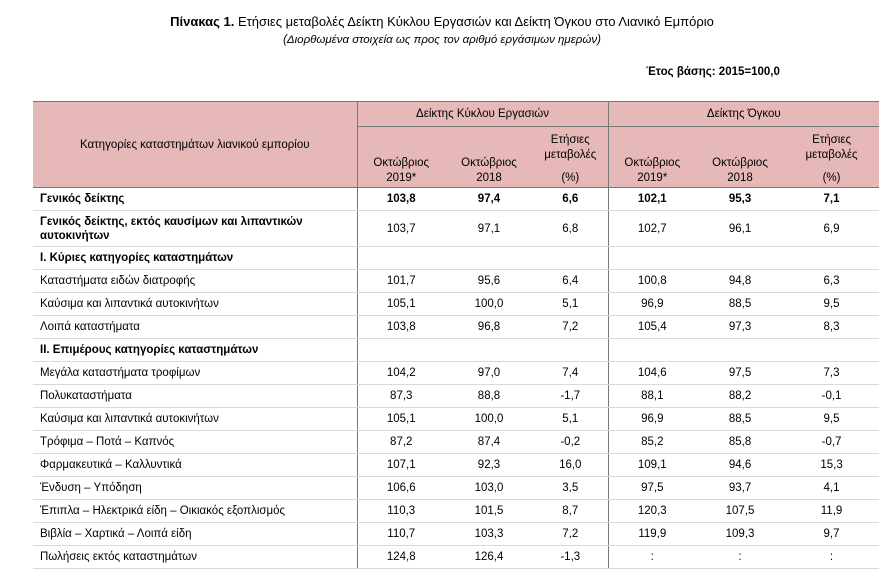 The image size is (884, 571). Describe the element at coordinates (832, 147) in the screenshot. I see `col-change-volume: Ετήσιες μεταβολές` at that location.